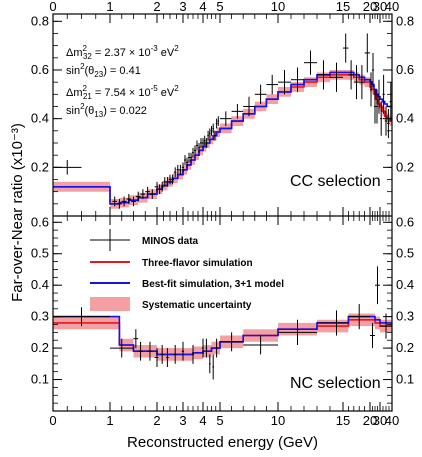 This screenshot has width=422, height=457. What do you see at coordinates (335, 181) in the screenshot?
I see `selection-label: CC selection` at bounding box center [335, 181].